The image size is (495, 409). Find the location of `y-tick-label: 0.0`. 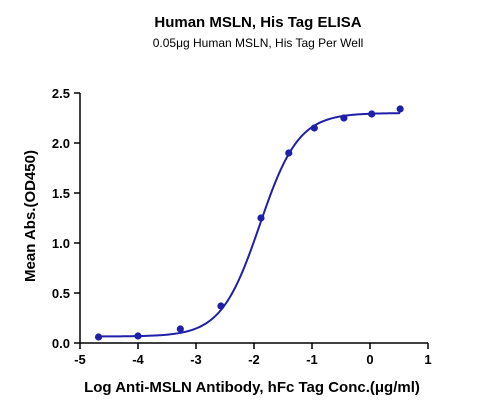

y-tick-label: 0.0 is located at coordinates (61, 343).